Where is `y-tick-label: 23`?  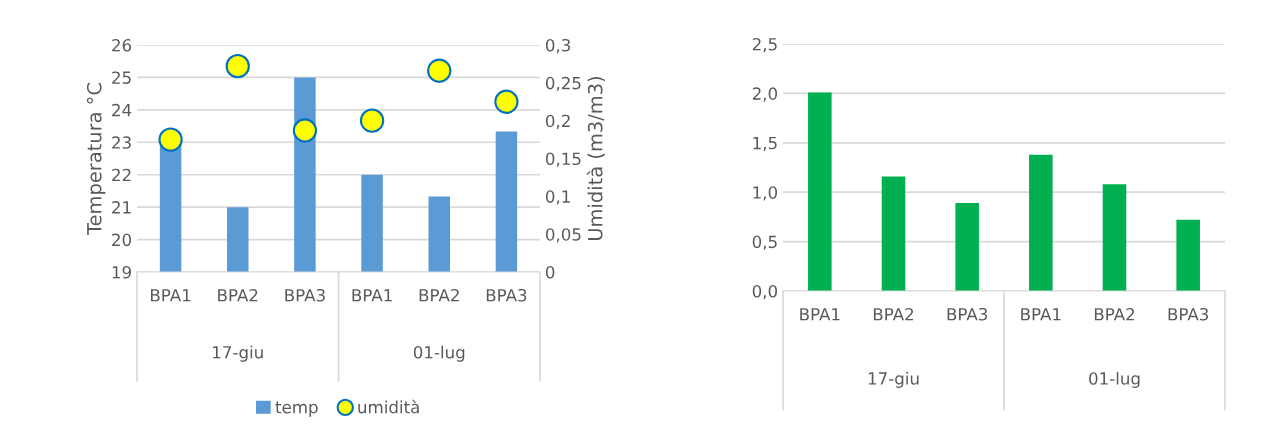 y-tick-label: 23 is located at coordinates (121, 142).